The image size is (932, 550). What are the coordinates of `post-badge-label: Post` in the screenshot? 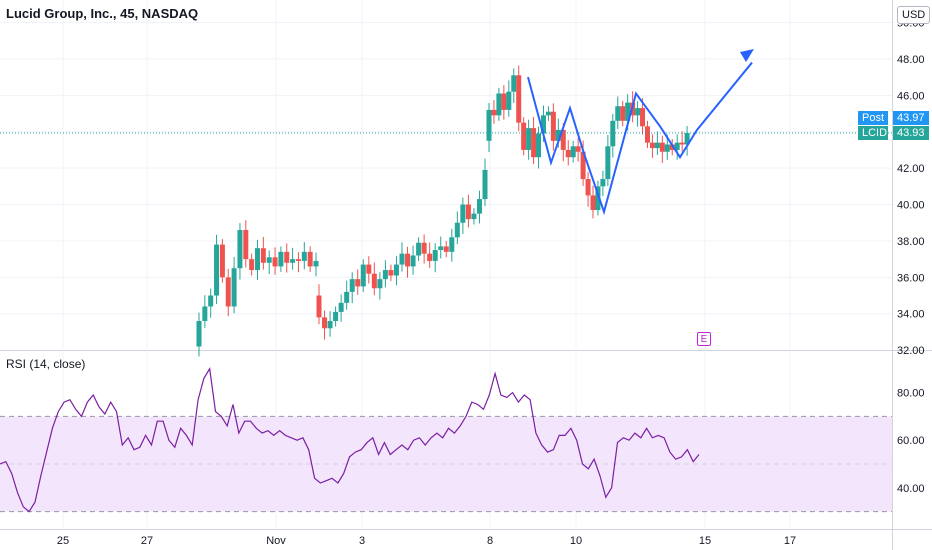 It's located at (873, 118).